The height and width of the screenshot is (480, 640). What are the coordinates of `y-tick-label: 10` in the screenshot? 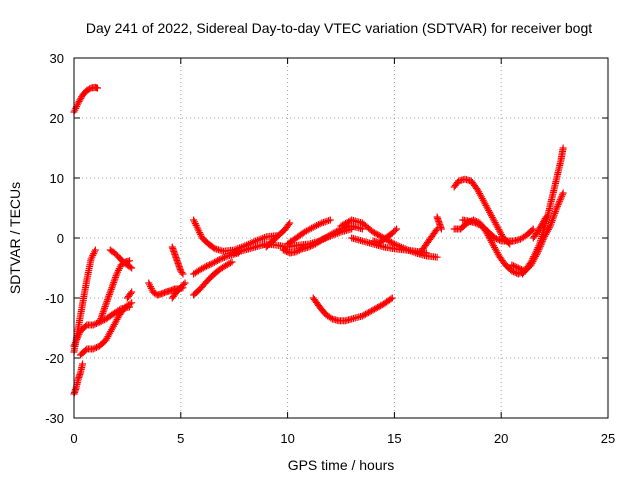 It's located at (57, 178).